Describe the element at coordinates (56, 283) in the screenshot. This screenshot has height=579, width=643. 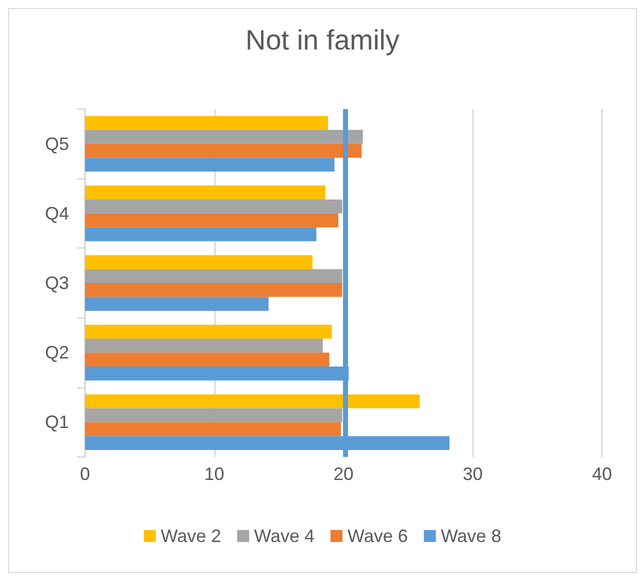
I see `y-tick-label: Q3` at that location.